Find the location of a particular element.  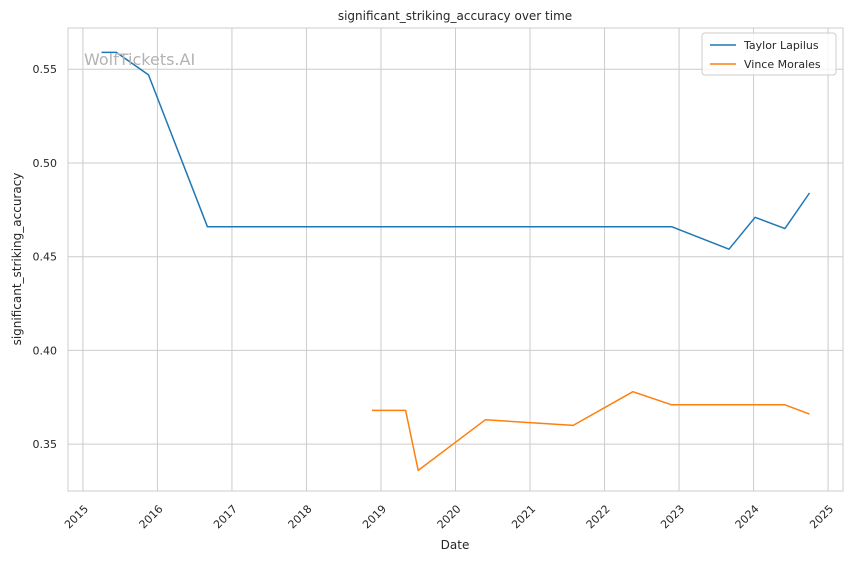

legend-label: Taylor Lapilus is located at coordinates (781, 45).